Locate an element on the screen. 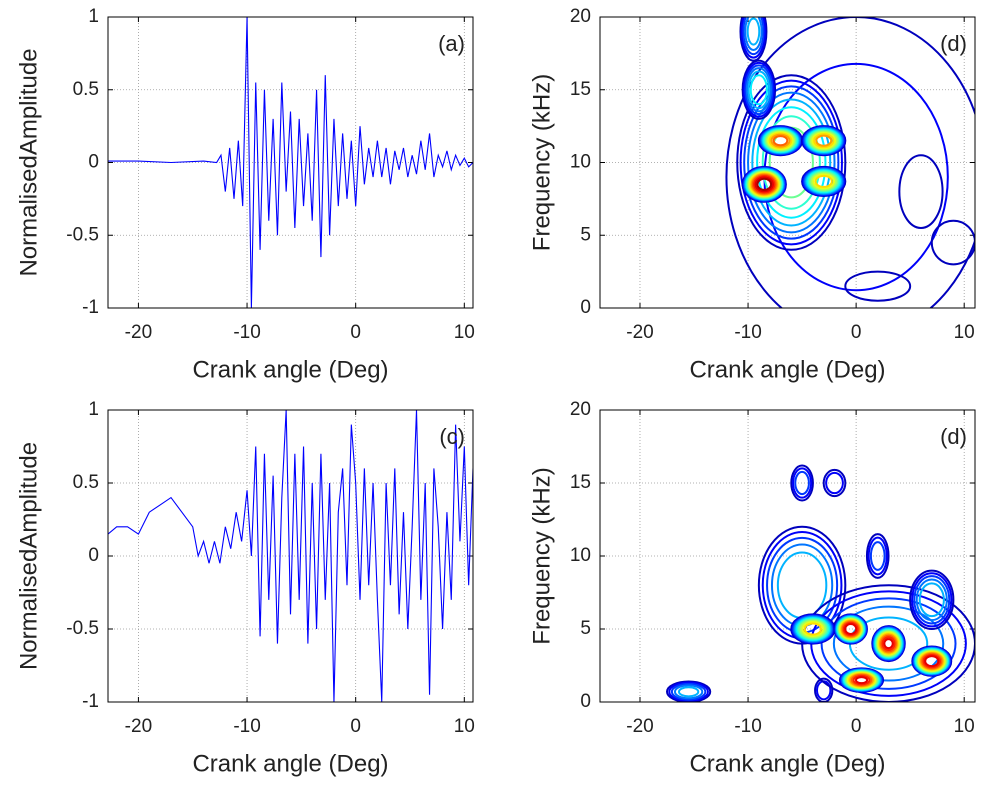  x-tick-label: -10 is located at coordinates (747, 726).